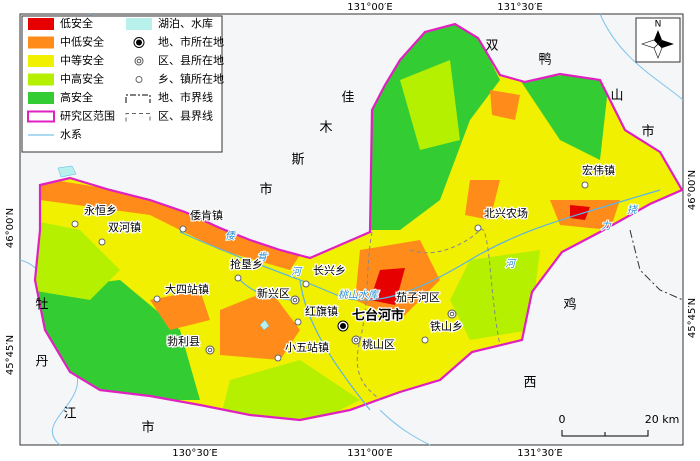  I want to click on water-label: 力, so click(606, 226).